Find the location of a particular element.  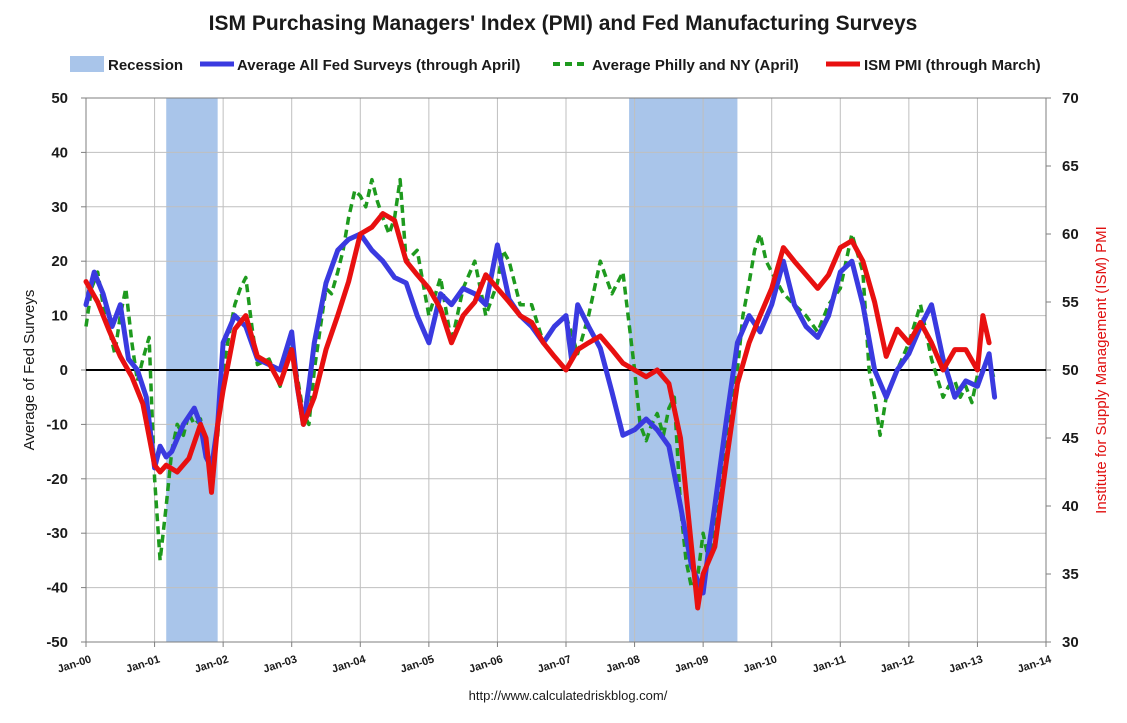

legend-recession-label: Recession is located at coordinates (145, 65).